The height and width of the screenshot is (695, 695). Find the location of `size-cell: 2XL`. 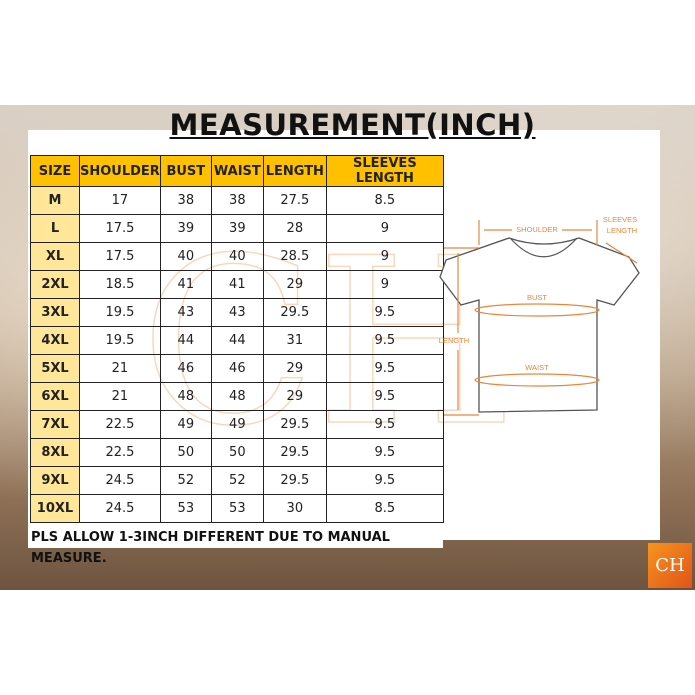

size-cell: 2XL is located at coordinates (55, 284).